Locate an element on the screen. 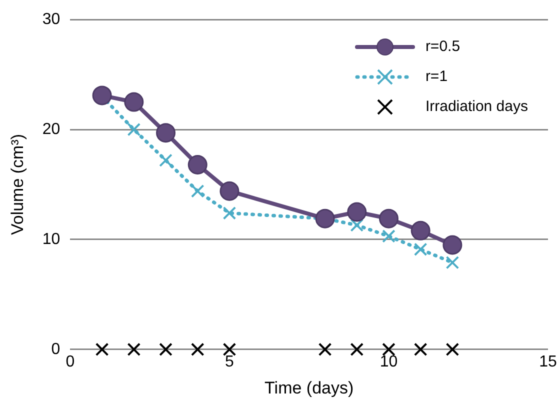  x-tick-label: 15 is located at coordinates (548, 361).